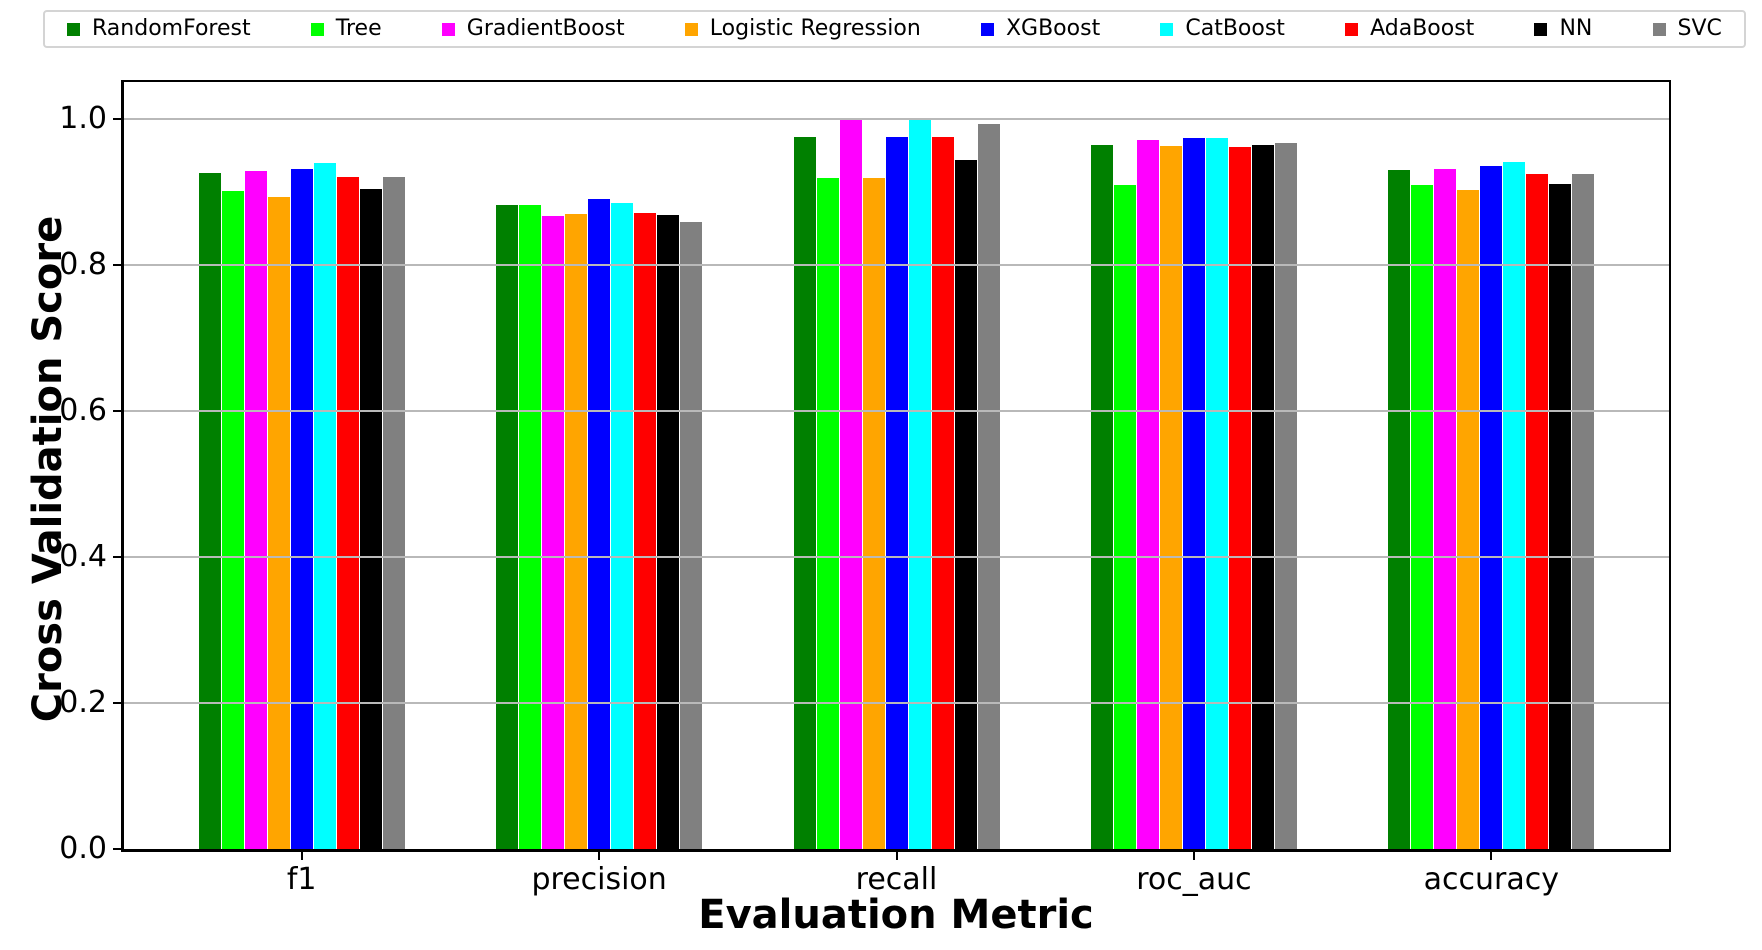 This screenshot has width=1762, height=950. What do you see at coordinates (1491, 879) in the screenshot?
I see `x-tick-label-accuracy: accuracy` at bounding box center [1491, 879].